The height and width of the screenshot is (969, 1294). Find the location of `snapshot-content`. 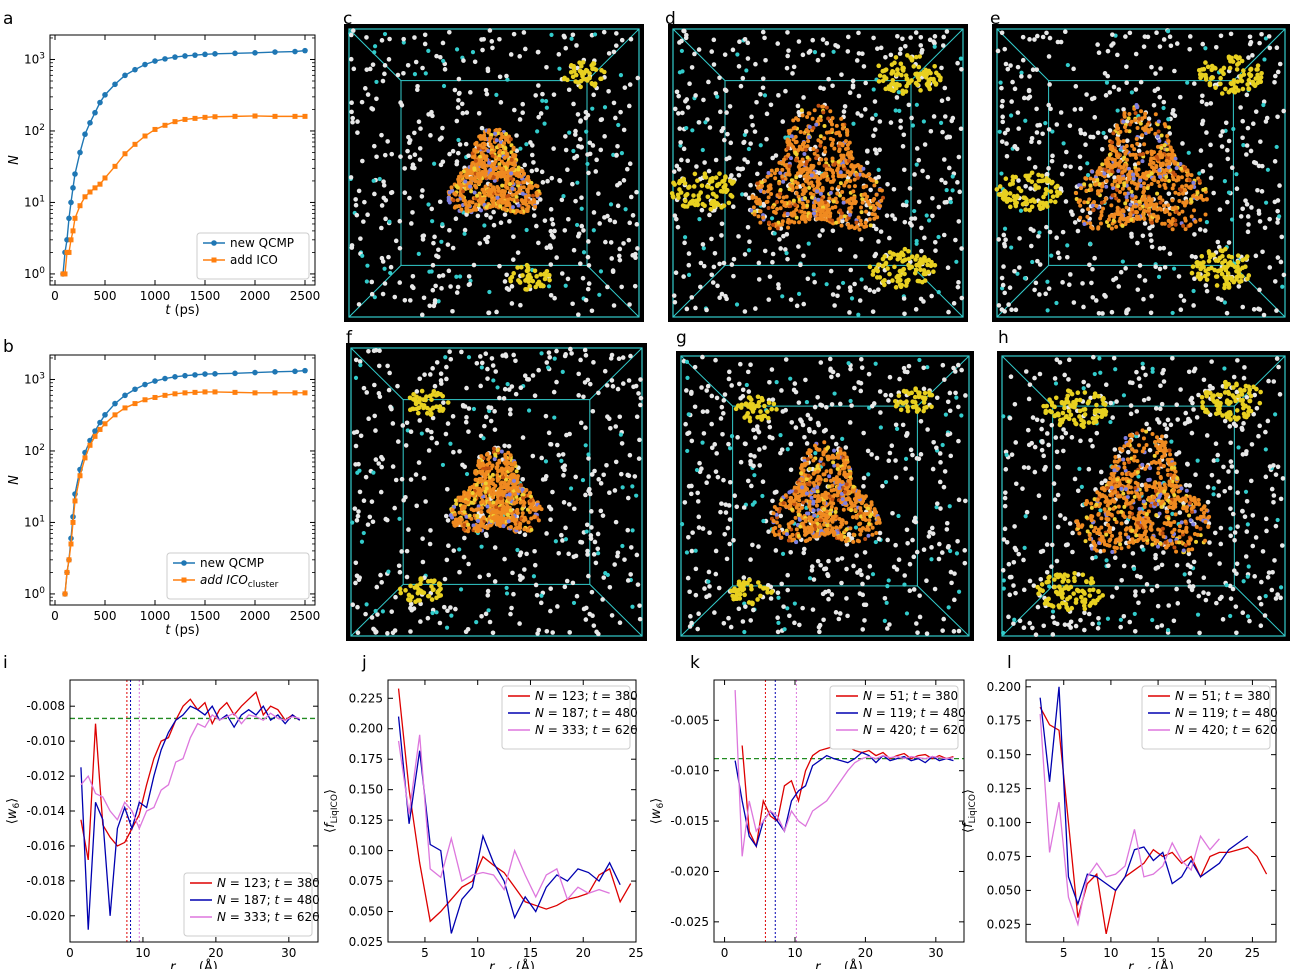

snapshot-content is located at coordinates (1140, 173).